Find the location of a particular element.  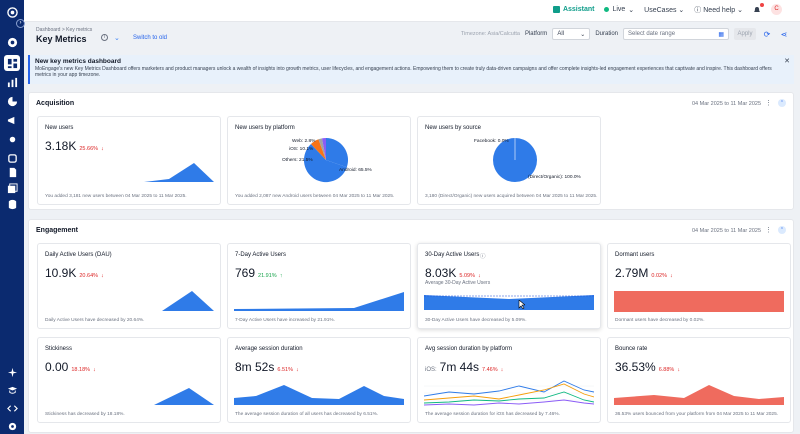

source-pie-chart is located at coordinates (515, 160).